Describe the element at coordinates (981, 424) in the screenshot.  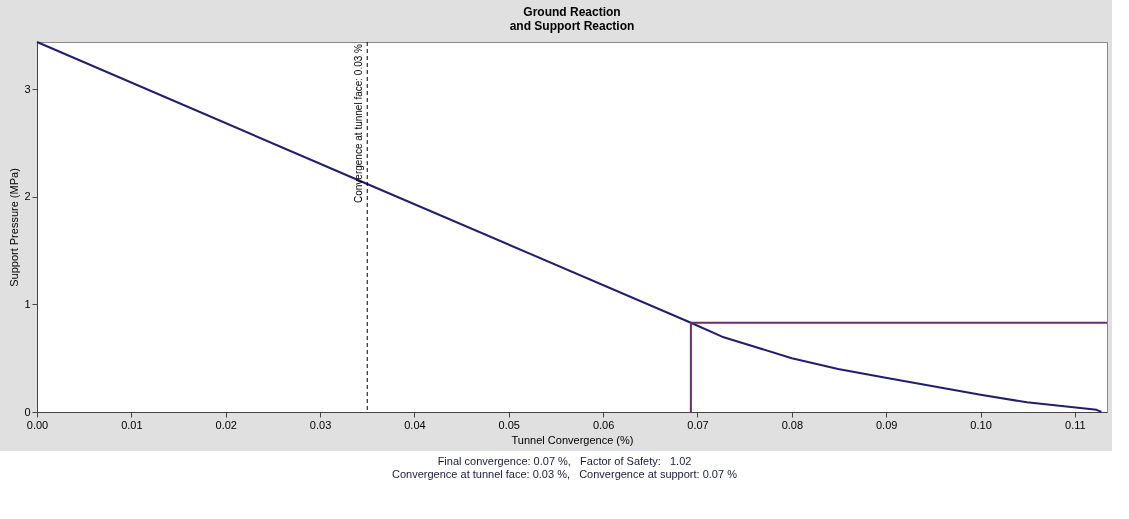
I see `x-tick-label: 0.10` at that location.